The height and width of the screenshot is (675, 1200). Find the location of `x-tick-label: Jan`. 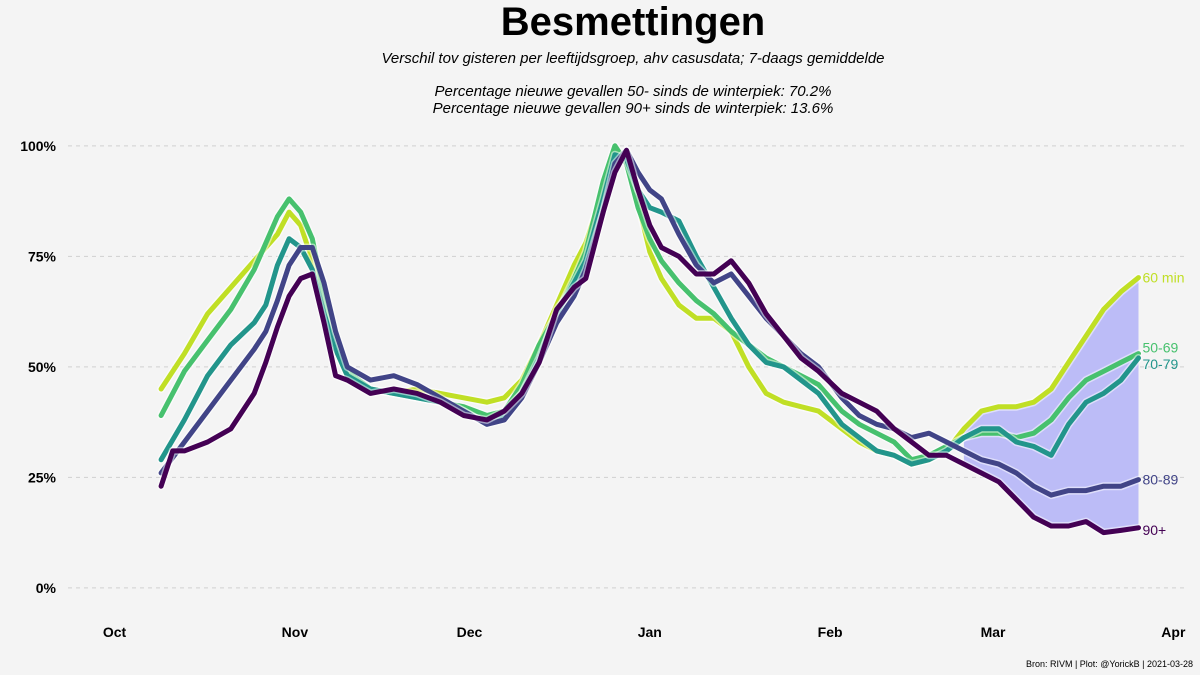

x-tick-label: Jan is located at coordinates (650, 632).